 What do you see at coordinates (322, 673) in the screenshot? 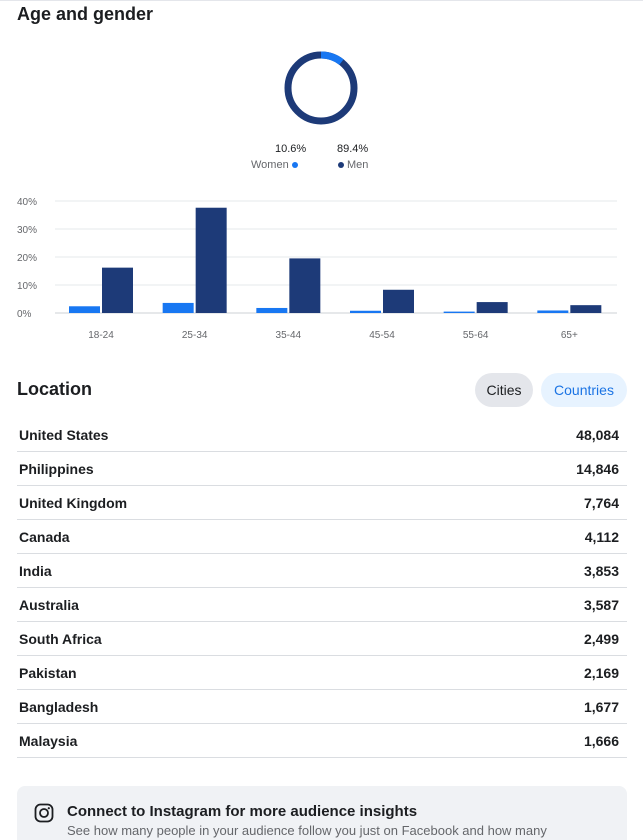
I see `country-row: Pakistan 2,169` at bounding box center [322, 673].